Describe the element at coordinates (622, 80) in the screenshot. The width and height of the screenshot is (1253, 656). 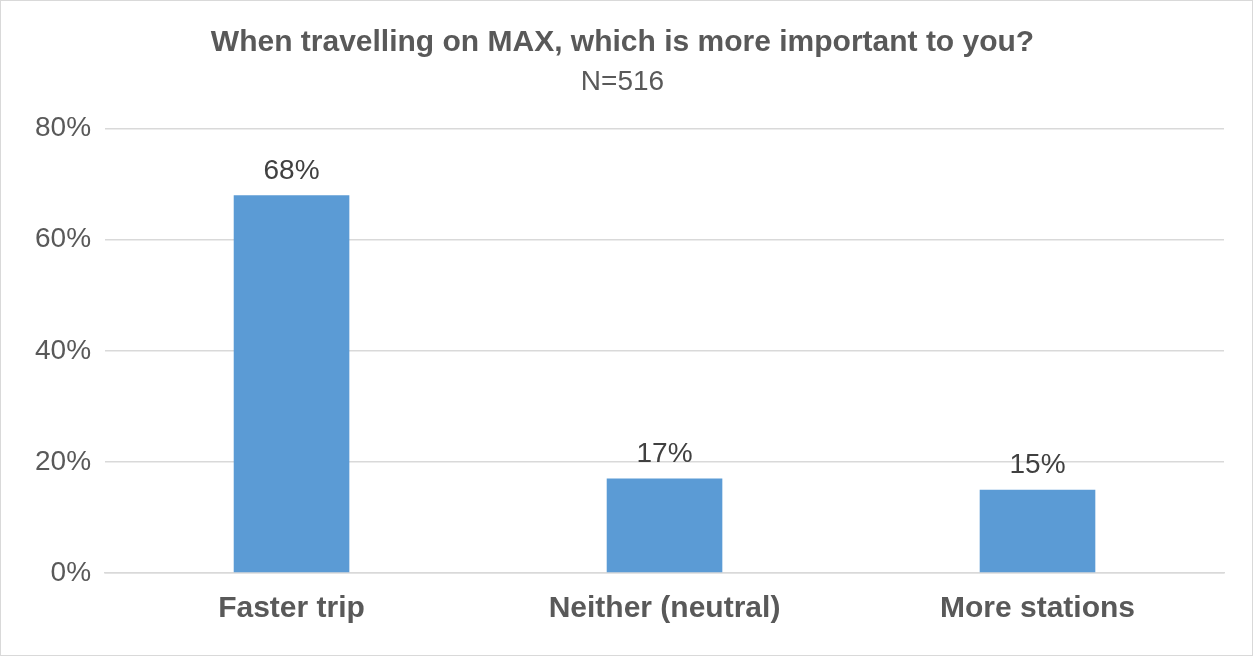
I see `chart-subtitle: N=516` at that location.